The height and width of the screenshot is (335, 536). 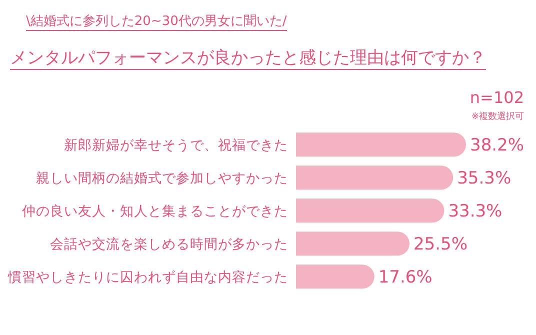 What do you see at coordinates (156, 21) in the screenshot?
I see `text: \結婚式に参列した20~30代の男女に聞いた/` at bounding box center [156, 21].